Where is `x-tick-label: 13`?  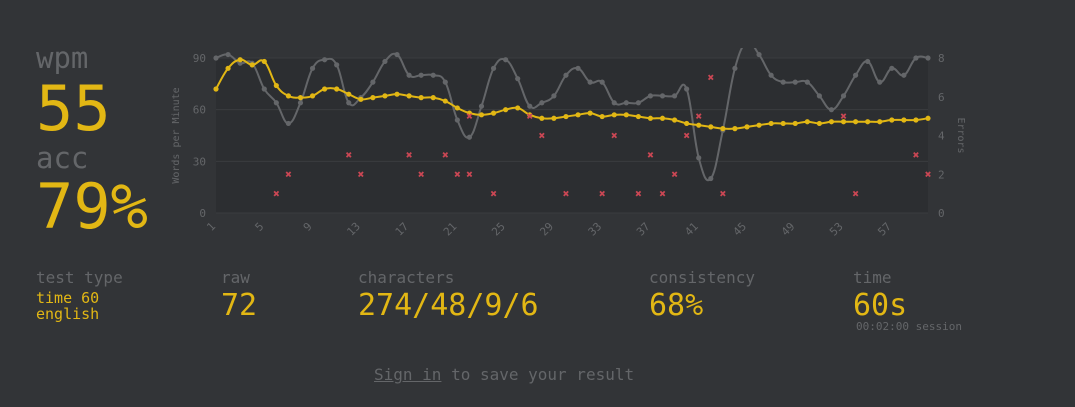
x-tick-label: 13 is located at coordinates (353, 229).